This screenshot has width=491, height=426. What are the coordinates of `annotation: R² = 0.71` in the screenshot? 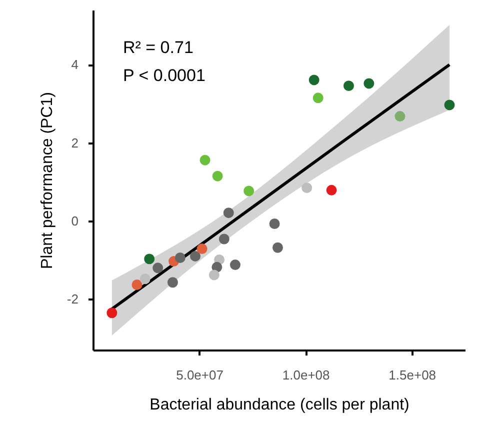 It's located at (158, 47).